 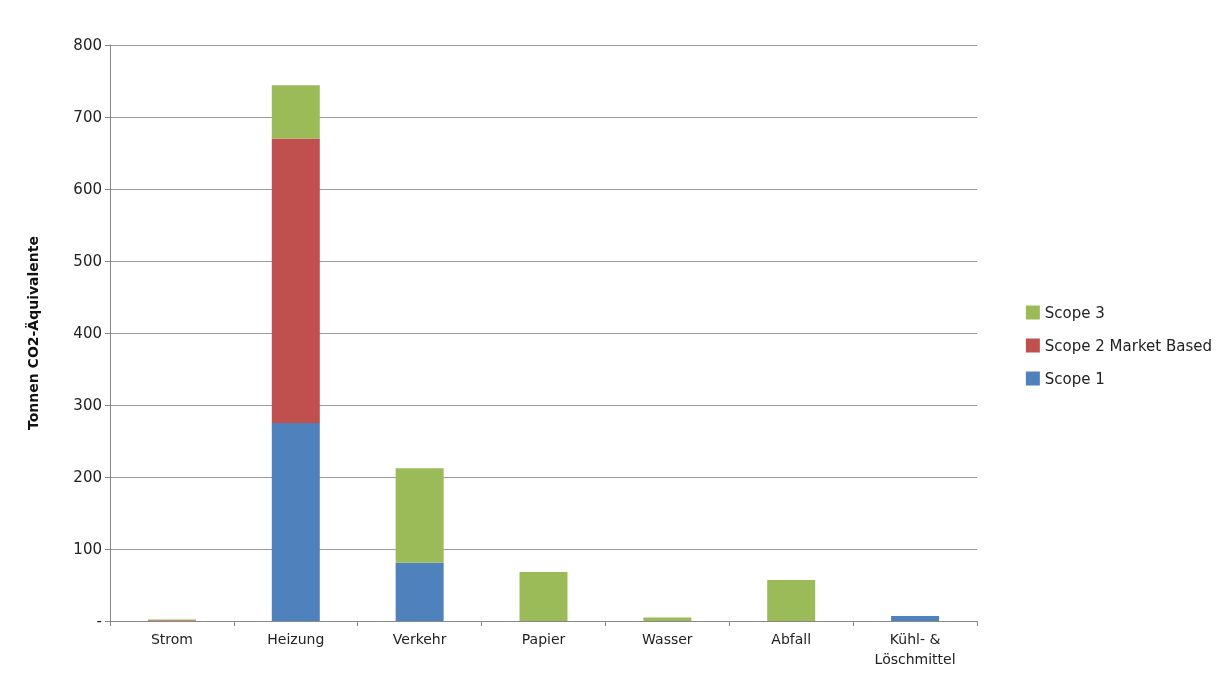 What do you see at coordinates (296, 639) in the screenshot?
I see `x-tick-label: Heizung` at bounding box center [296, 639].